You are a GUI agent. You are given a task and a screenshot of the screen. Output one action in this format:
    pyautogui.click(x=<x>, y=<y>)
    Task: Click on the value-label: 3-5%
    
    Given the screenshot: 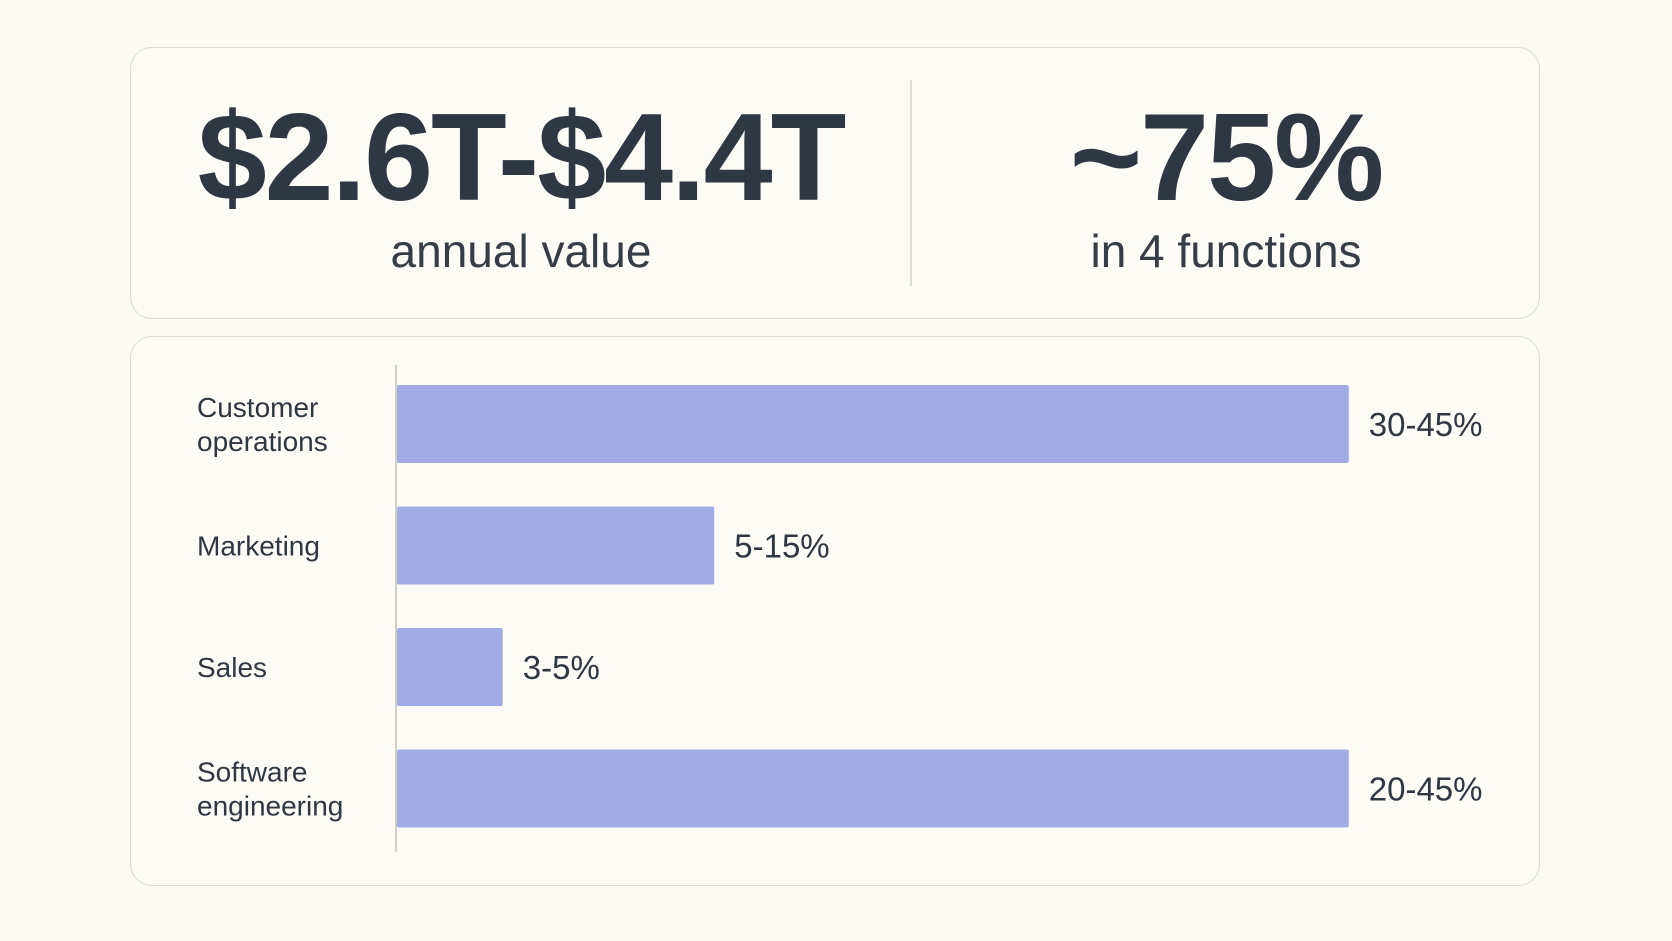 What is the action you would take?
    pyautogui.click(x=561, y=667)
    